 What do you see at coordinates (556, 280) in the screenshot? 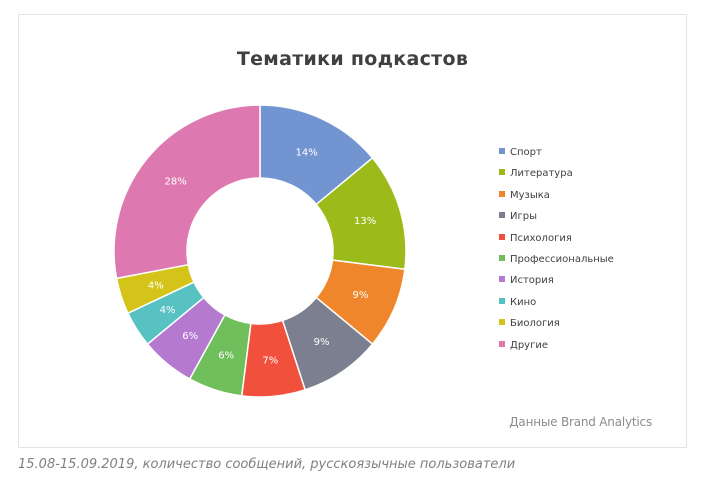
I see `legend-item: История` at bounding box center [556, 280].